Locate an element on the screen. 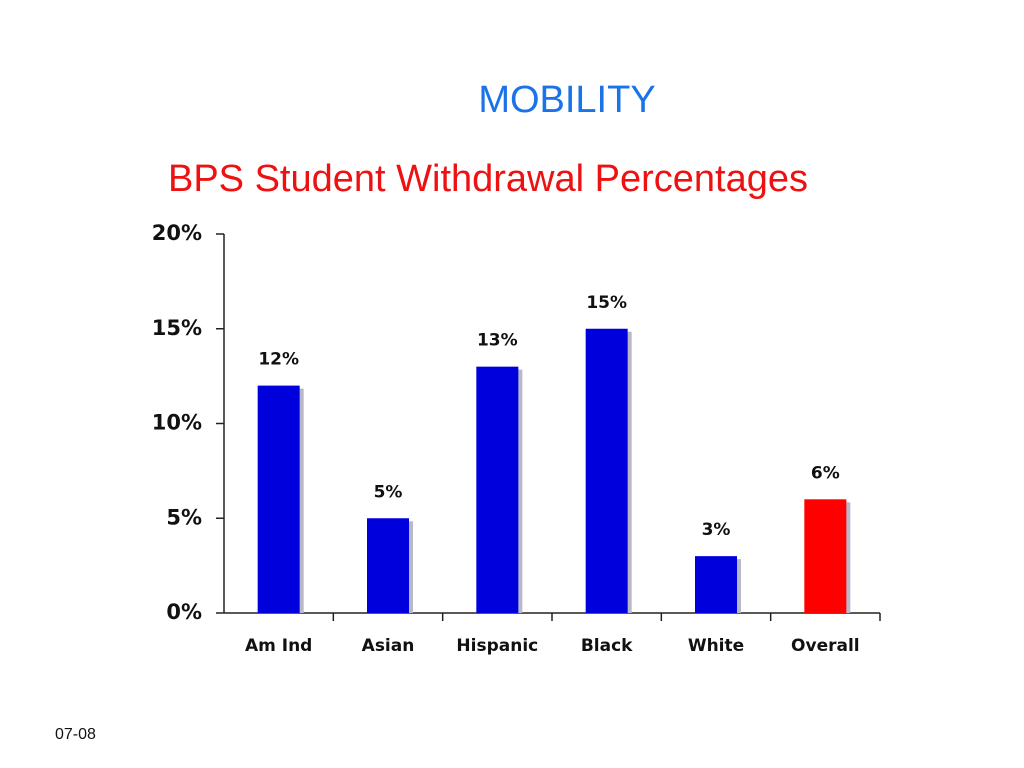 This screenshot has width=1024, height=768. value-label: 5% is located at coordinates (388, 492).